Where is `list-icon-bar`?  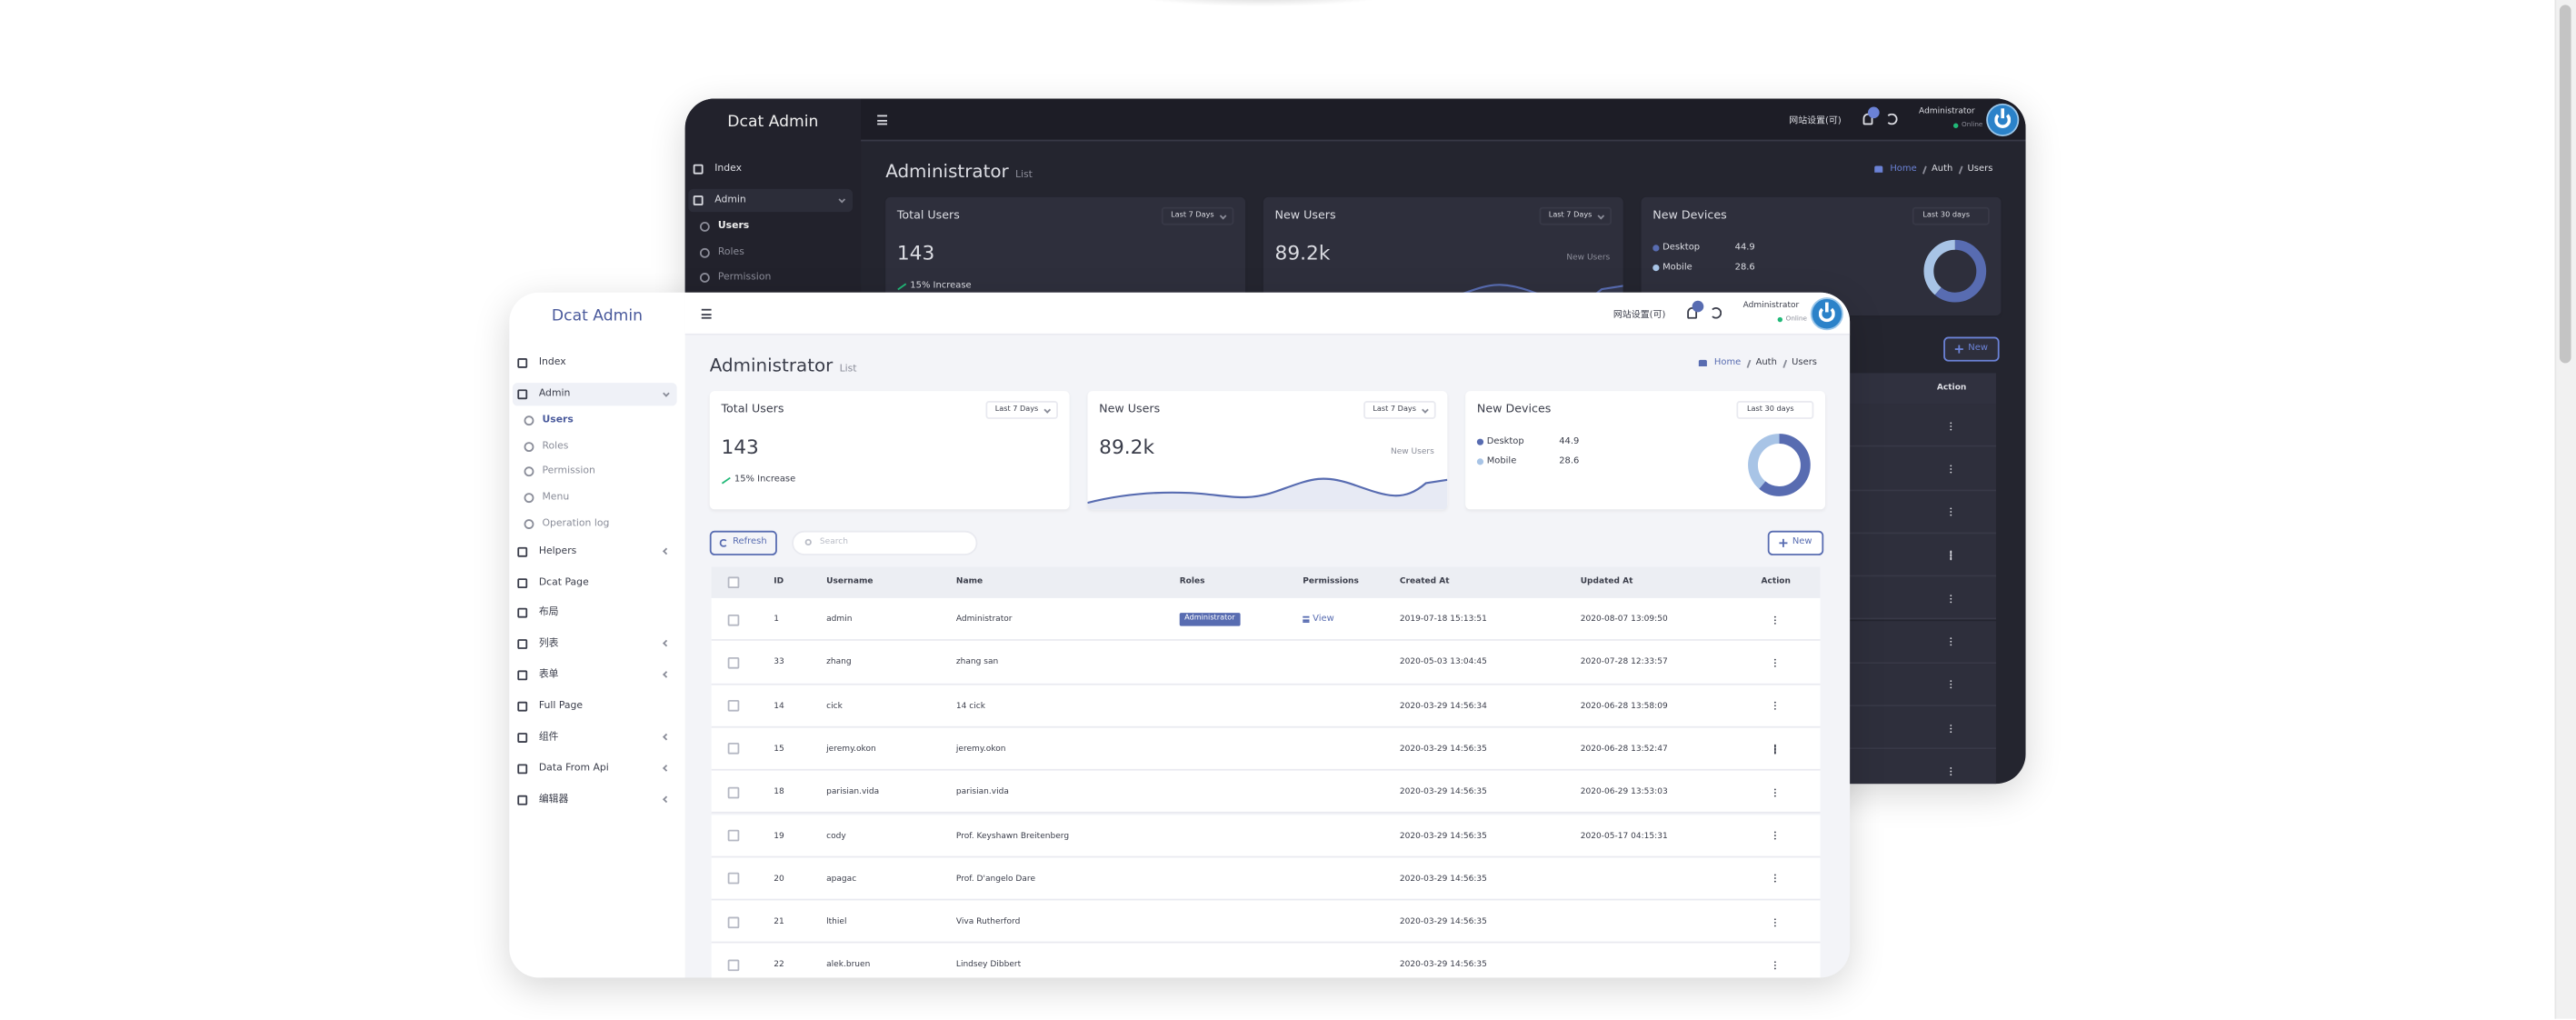 list-icon-bar is located at coordinates (1306, 622).